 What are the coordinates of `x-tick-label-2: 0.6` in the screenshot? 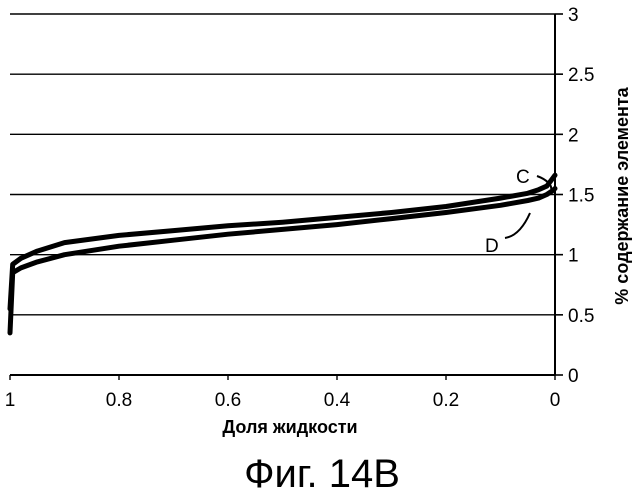 It's located at (228, 400).